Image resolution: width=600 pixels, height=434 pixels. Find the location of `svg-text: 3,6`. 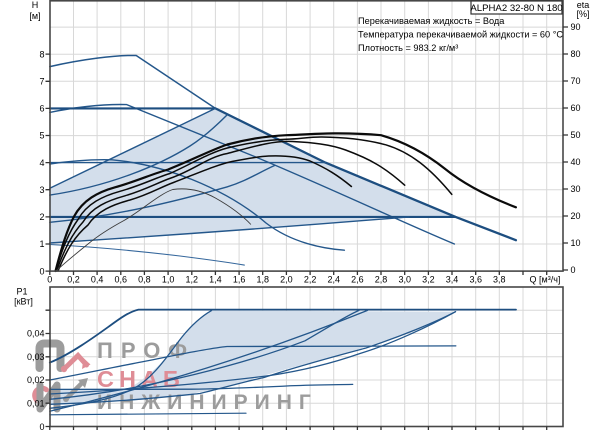

svg-text: 3,6 is located at coordinates (475, 280).